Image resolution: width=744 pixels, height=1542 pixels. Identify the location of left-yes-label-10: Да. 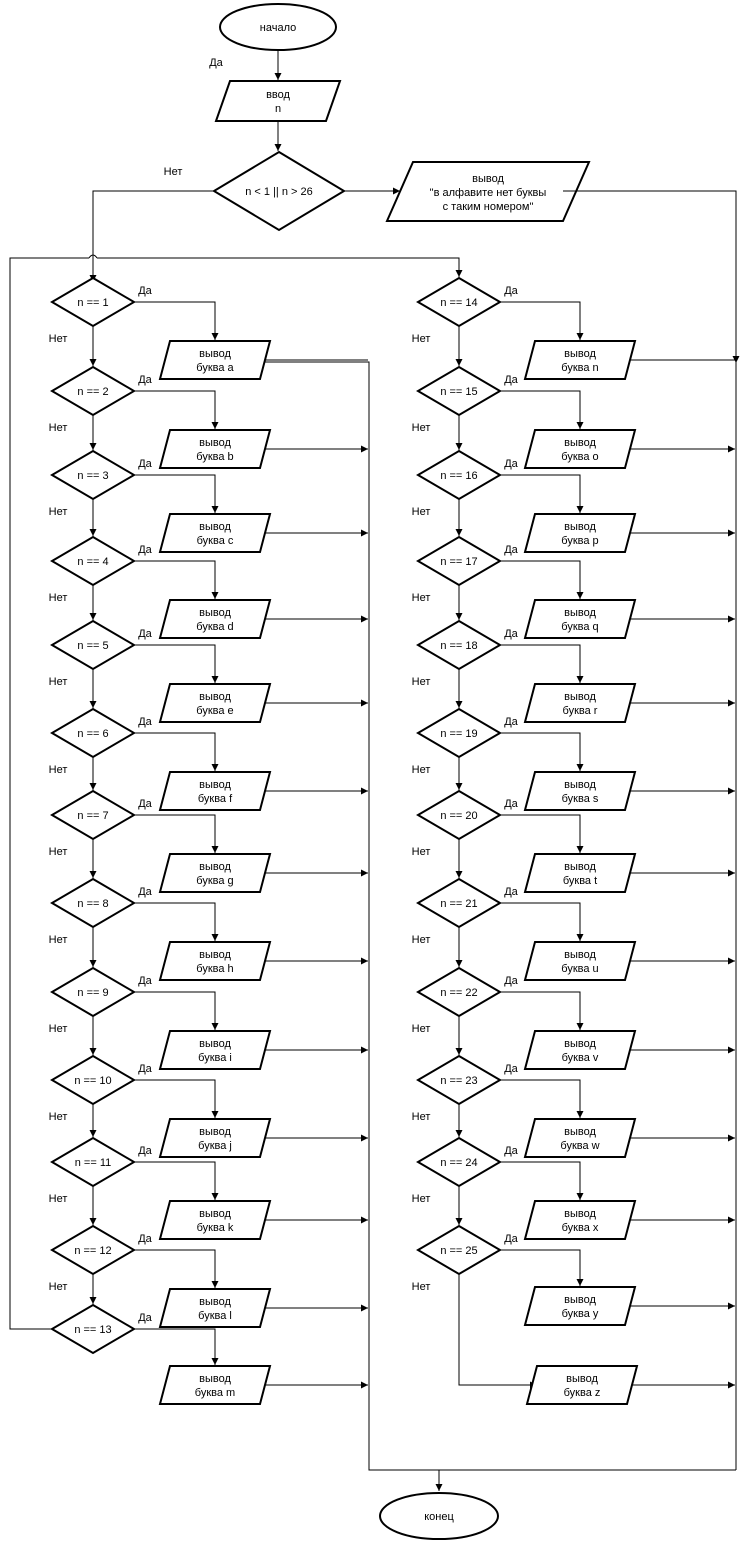
(145, 1069).